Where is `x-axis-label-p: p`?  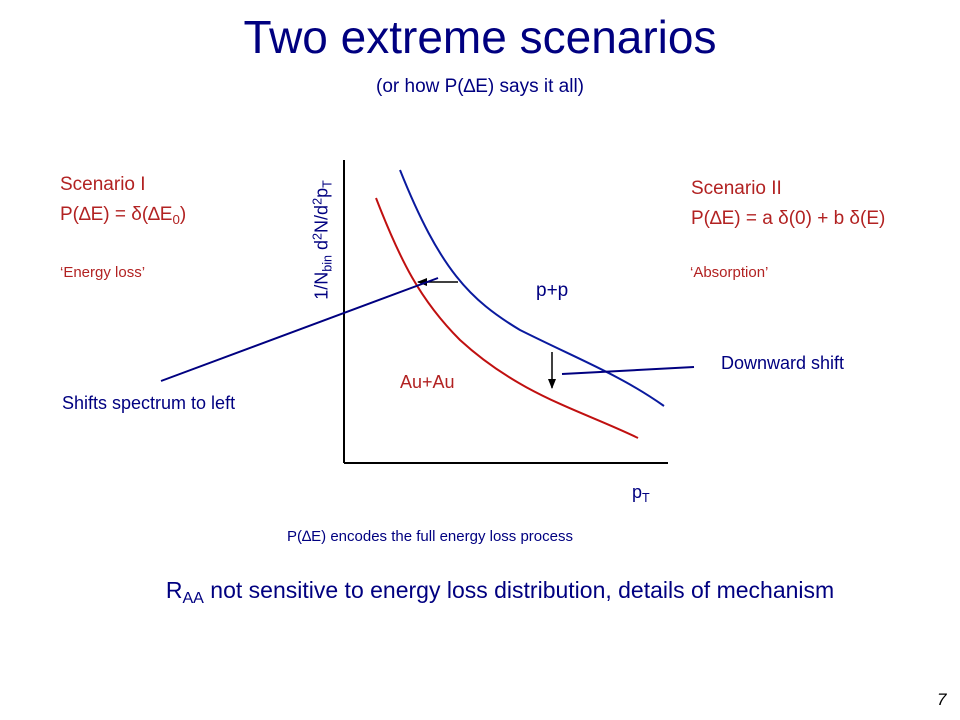
x-axis-label-p: p is located at coordinates (637, 492).